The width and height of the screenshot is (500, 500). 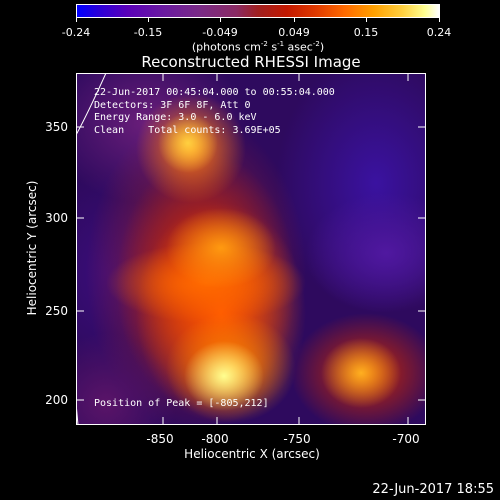 I want to click on x-tick-label: -850, so click(x=160, y=439).